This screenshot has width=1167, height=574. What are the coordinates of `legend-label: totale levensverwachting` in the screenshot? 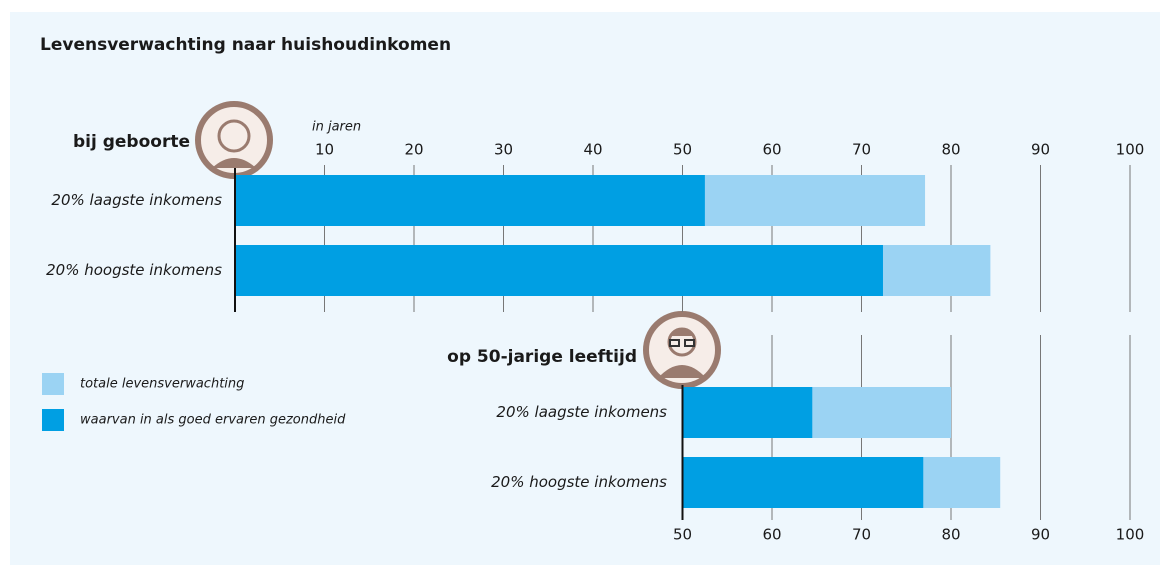 It's located at (162, 384).